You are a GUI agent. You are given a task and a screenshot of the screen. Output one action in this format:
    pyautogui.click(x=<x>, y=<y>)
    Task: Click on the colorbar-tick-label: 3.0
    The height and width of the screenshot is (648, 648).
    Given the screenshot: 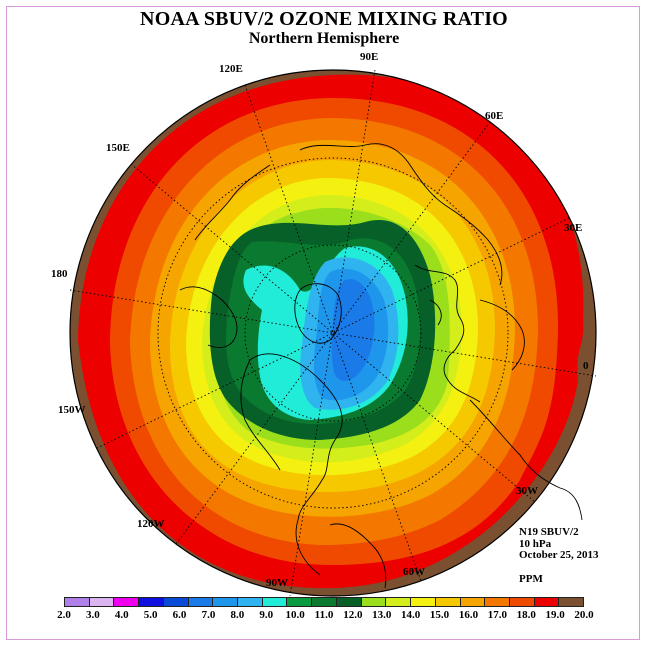 What is the action you would take?
    pyautogui.click(x=93, y=615)
    